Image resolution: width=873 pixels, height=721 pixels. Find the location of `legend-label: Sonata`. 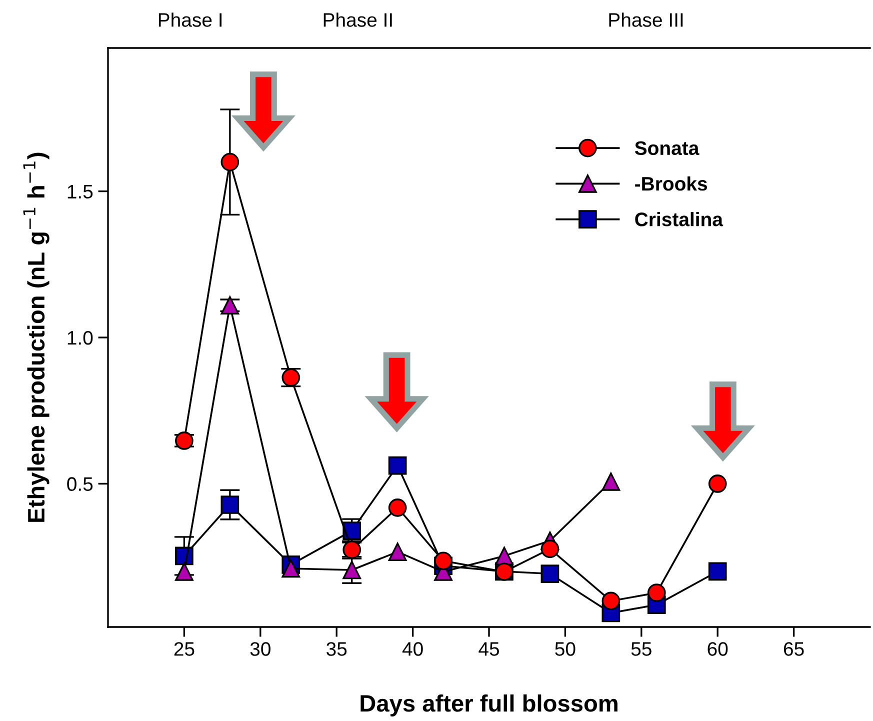

legend-label: Sonata is located at coordinates (667, 148).